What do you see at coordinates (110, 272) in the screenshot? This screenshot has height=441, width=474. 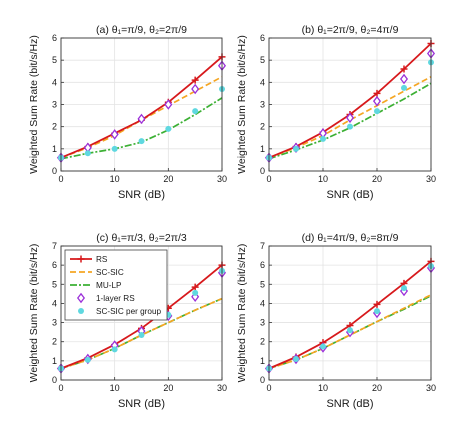 I see `legend-label: SC-SIC` at bounding box center [110, 272].